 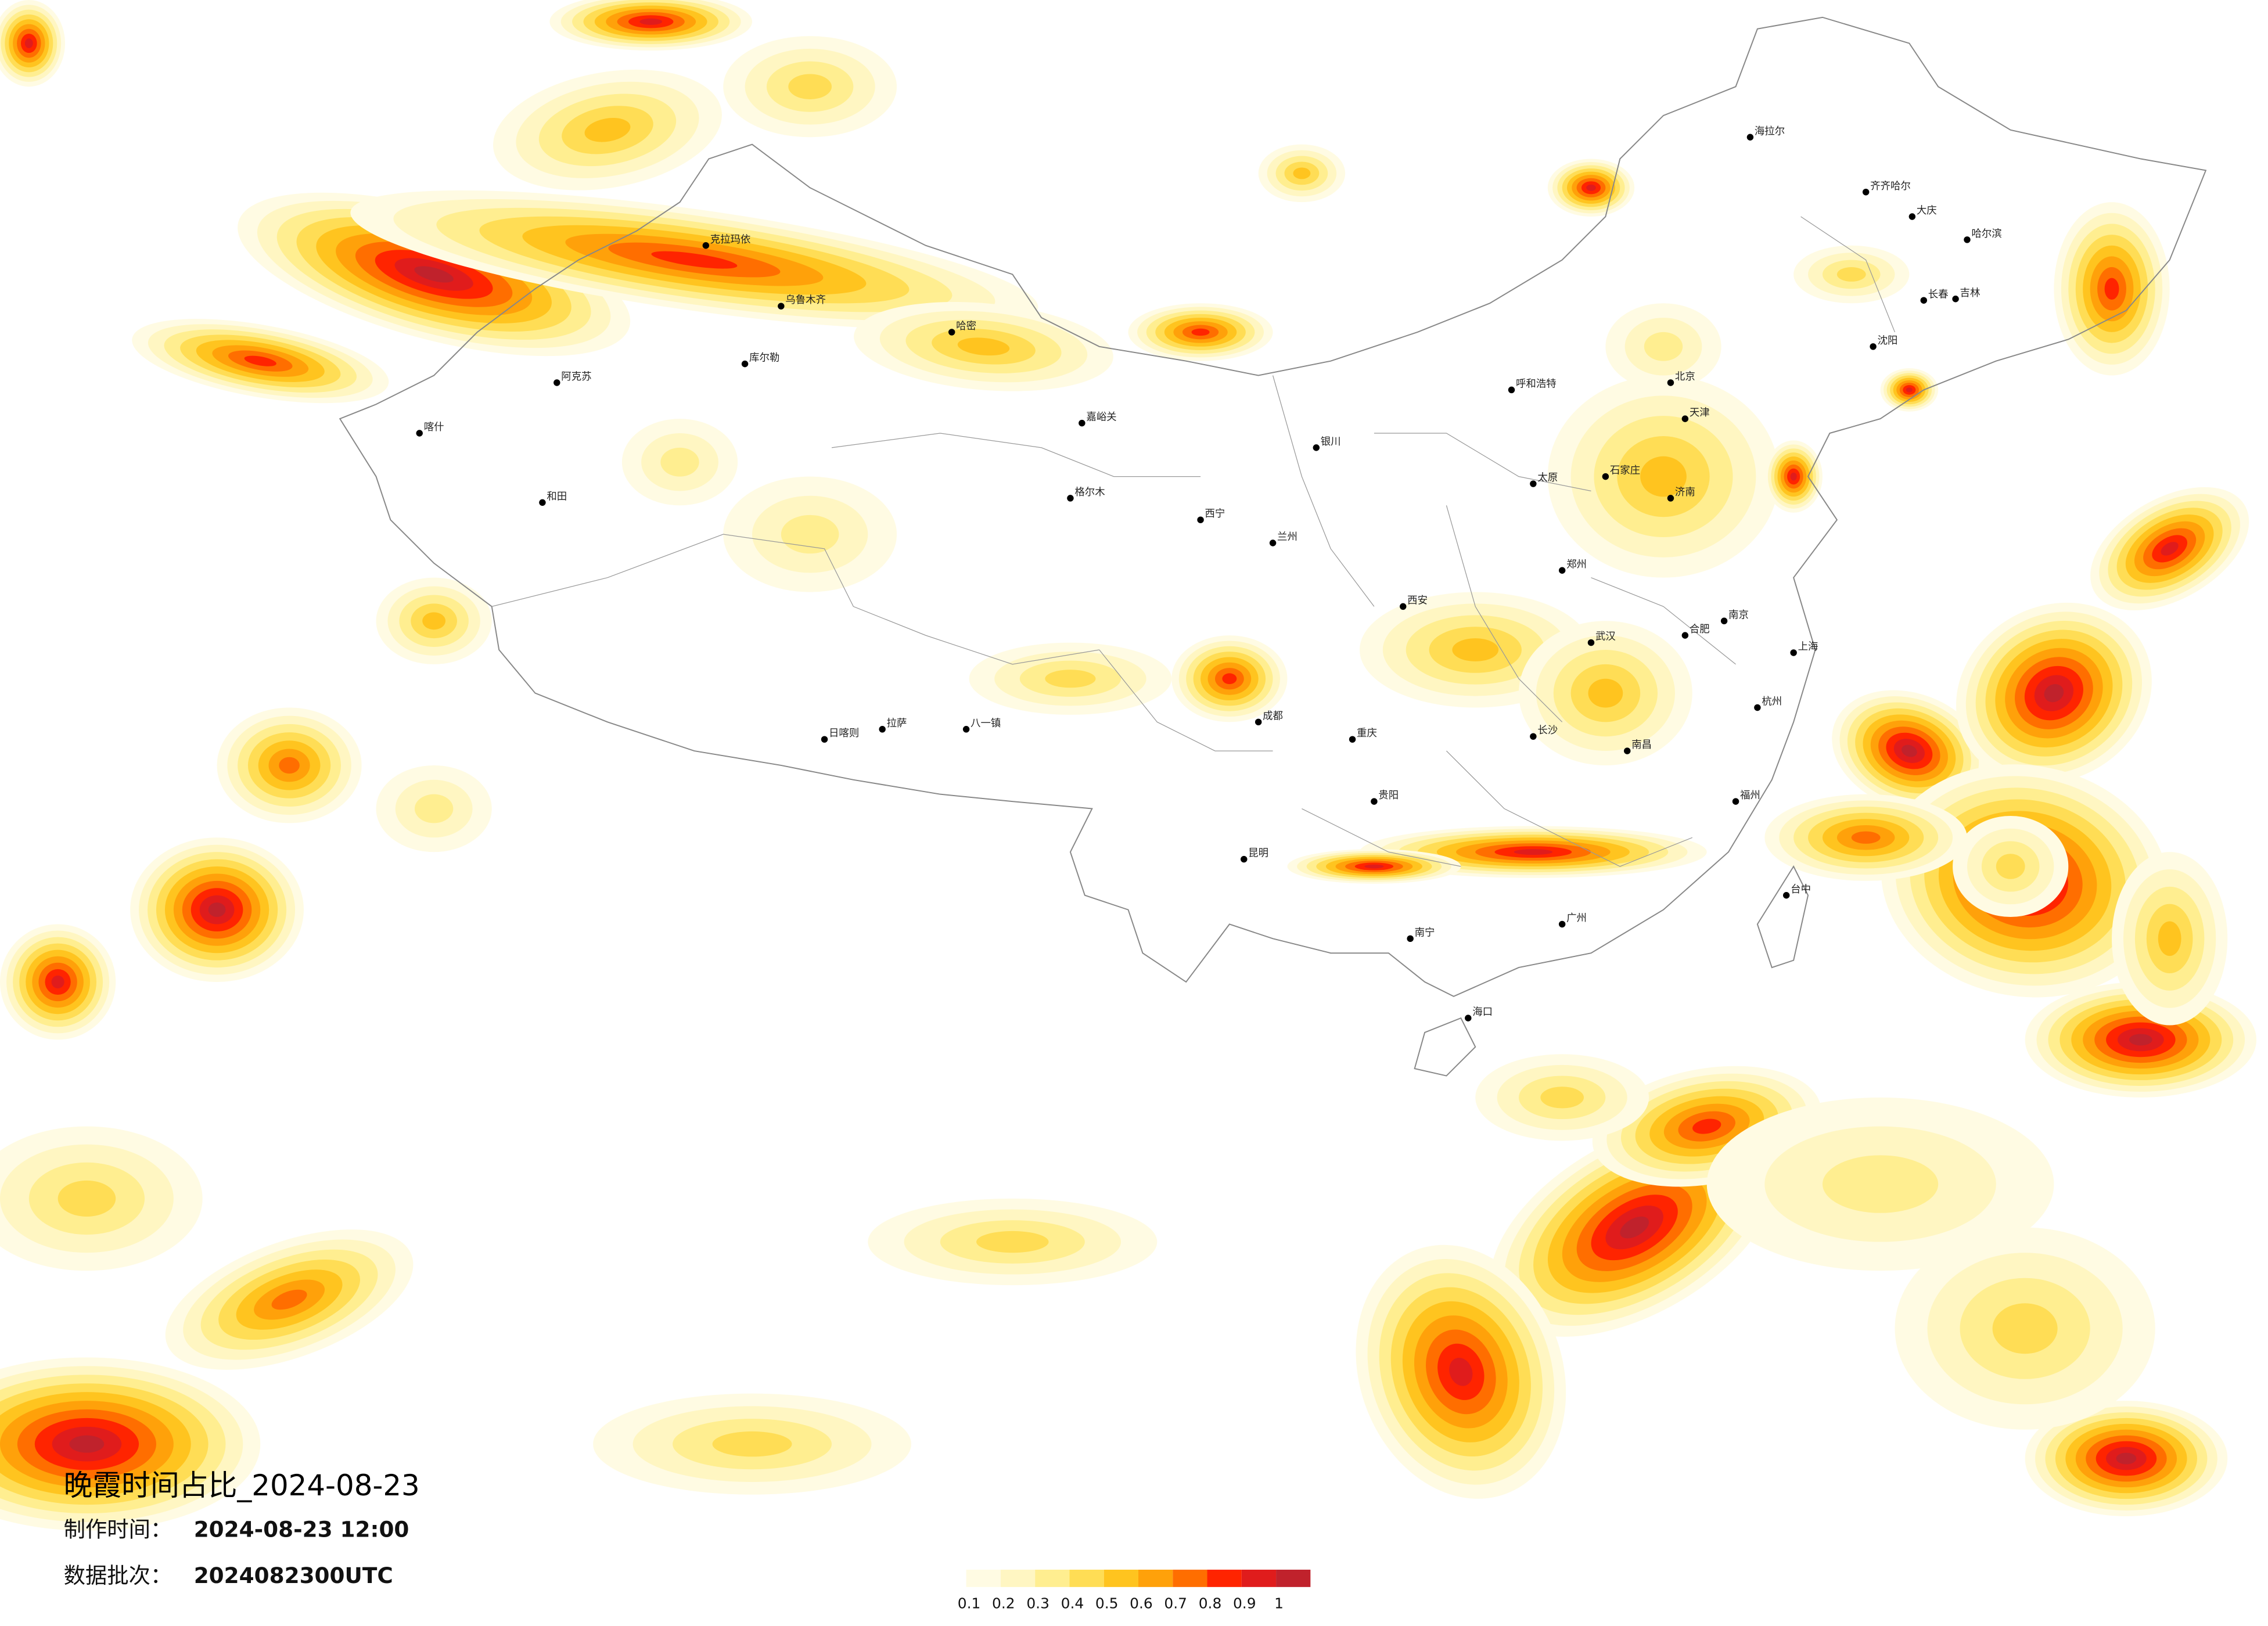 What do you see at coordinates (293, 1575) in the screenshot?
I see `batch: 2024082300UTC` at bounding box center [293, 1575].